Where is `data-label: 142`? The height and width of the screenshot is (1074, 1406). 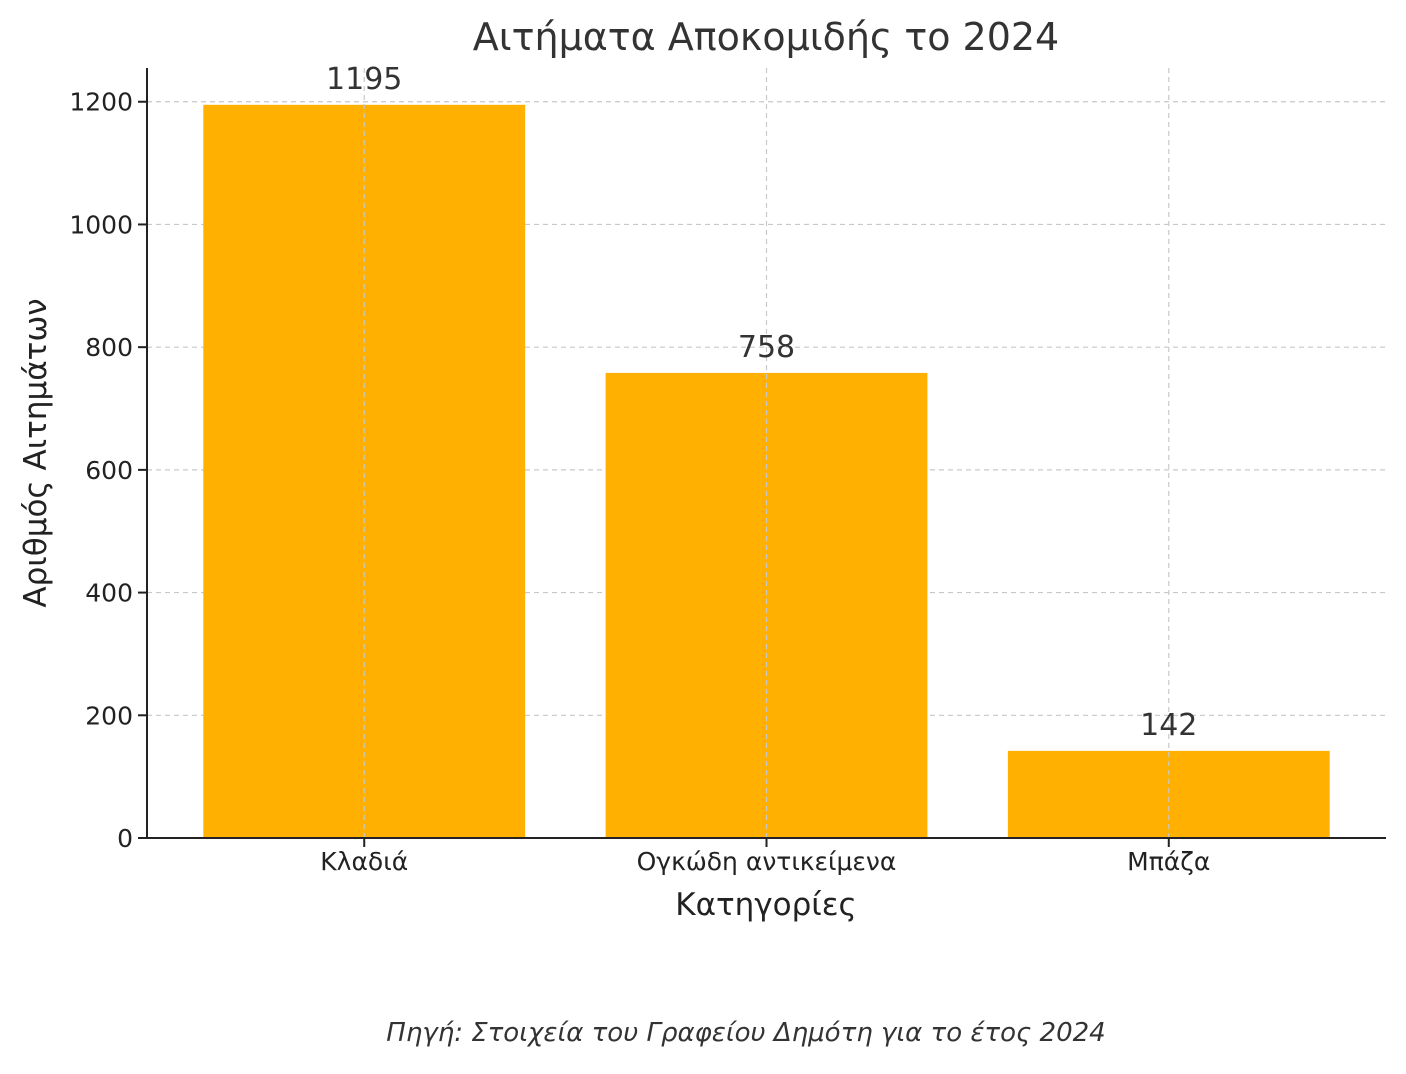
data-label: 142 is located at coordinates (1168, 725).